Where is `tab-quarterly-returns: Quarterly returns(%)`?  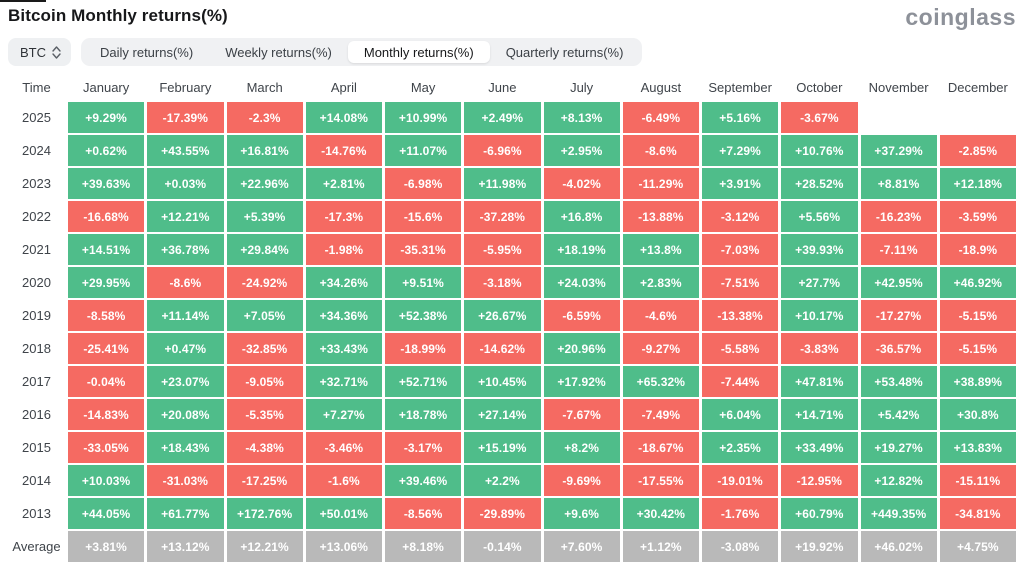
tab-quarterly-returns: Quarterly returns(%) is located at coordinates (564, 52).